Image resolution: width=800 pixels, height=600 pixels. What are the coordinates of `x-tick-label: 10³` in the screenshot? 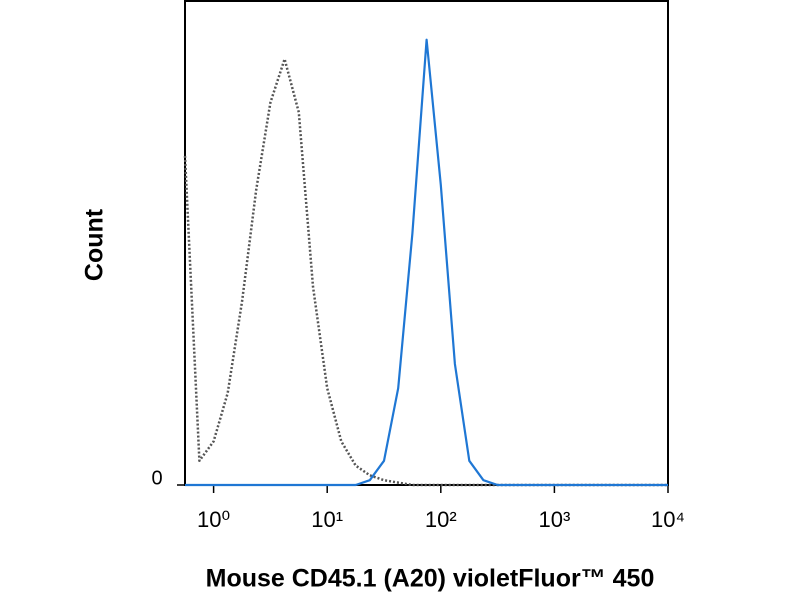 It's located at (555, 519).